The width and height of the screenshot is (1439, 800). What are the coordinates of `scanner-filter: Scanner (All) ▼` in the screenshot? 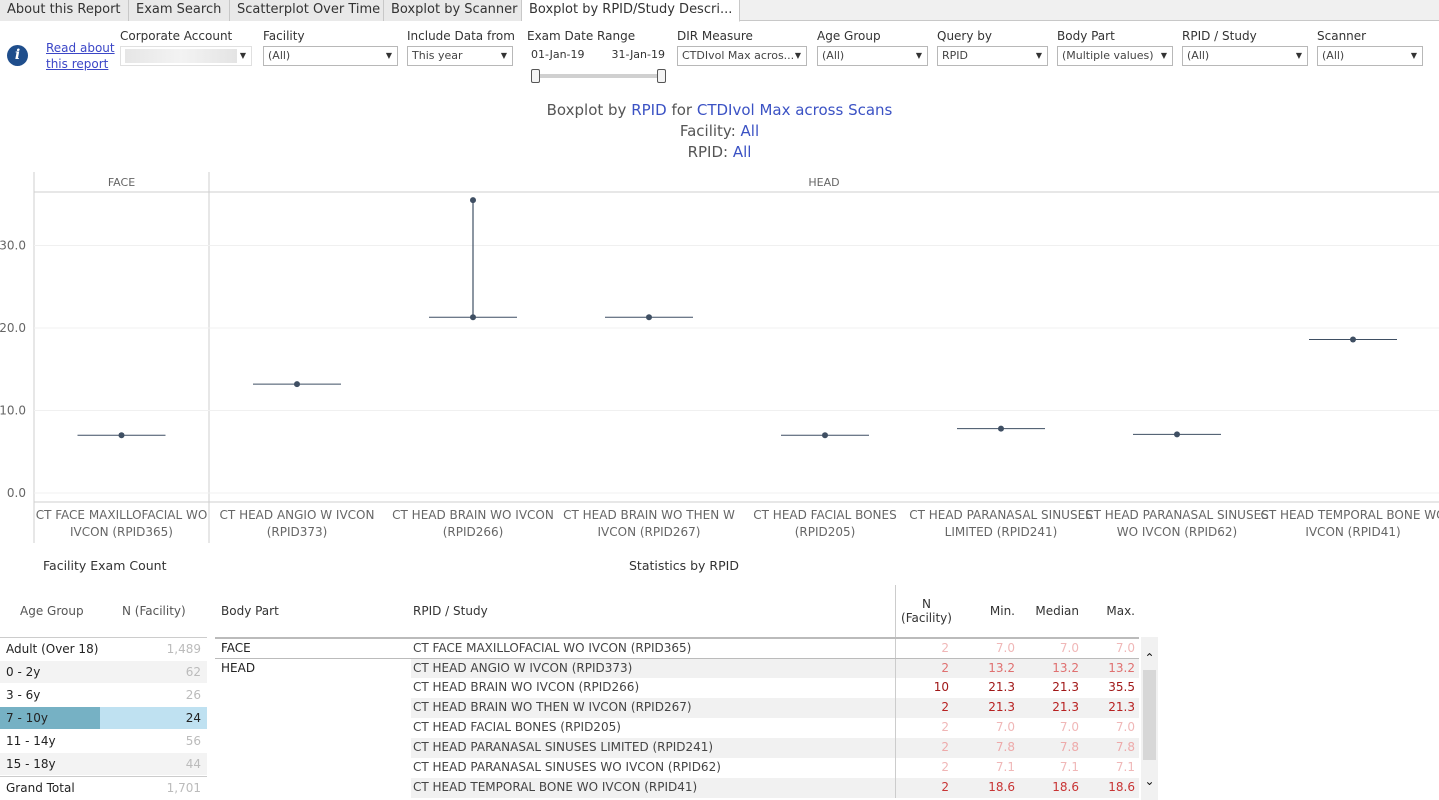 It's located at (1370, 47).